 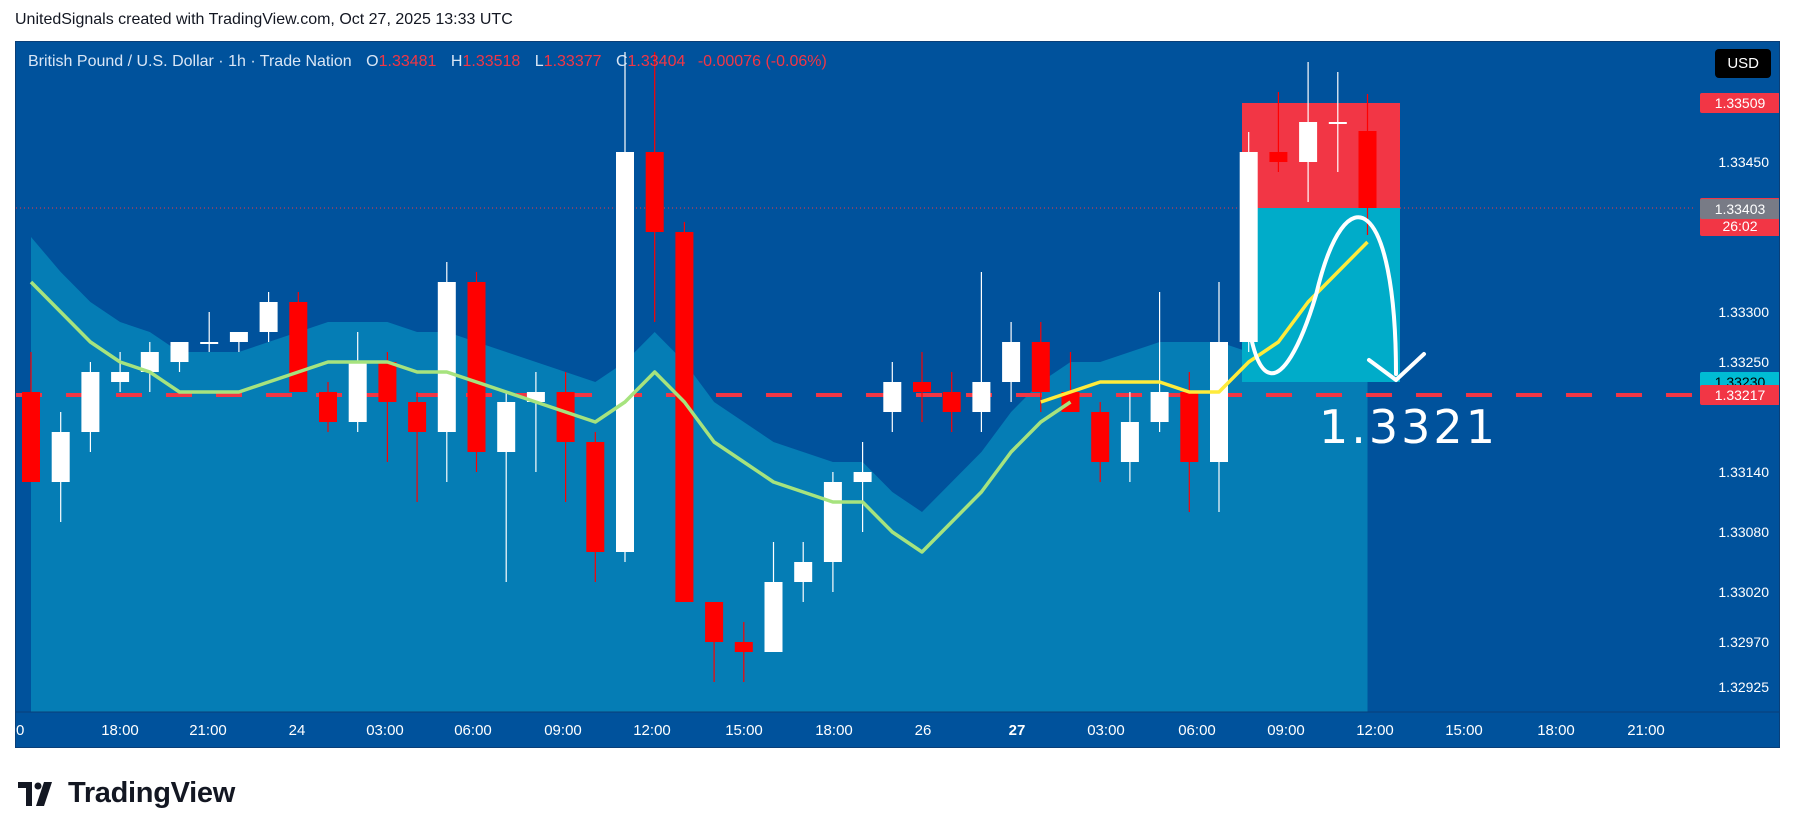 I want to click on price-label-text: 1.33509, so click(x=1740, y=103).